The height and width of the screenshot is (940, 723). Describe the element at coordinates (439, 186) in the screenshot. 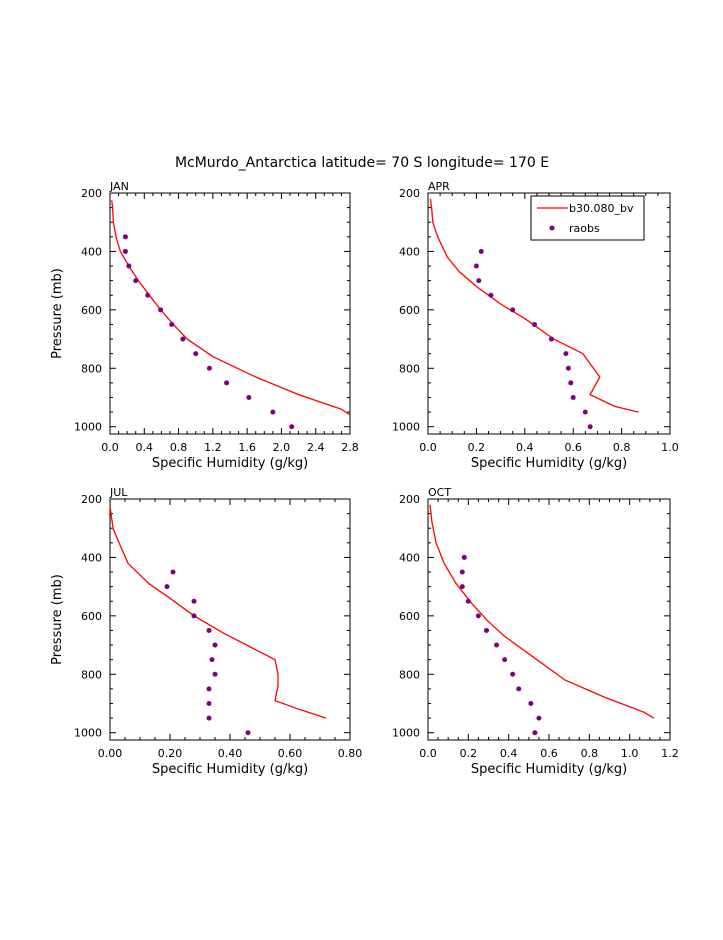

I see `panel-label: APR` at that location.